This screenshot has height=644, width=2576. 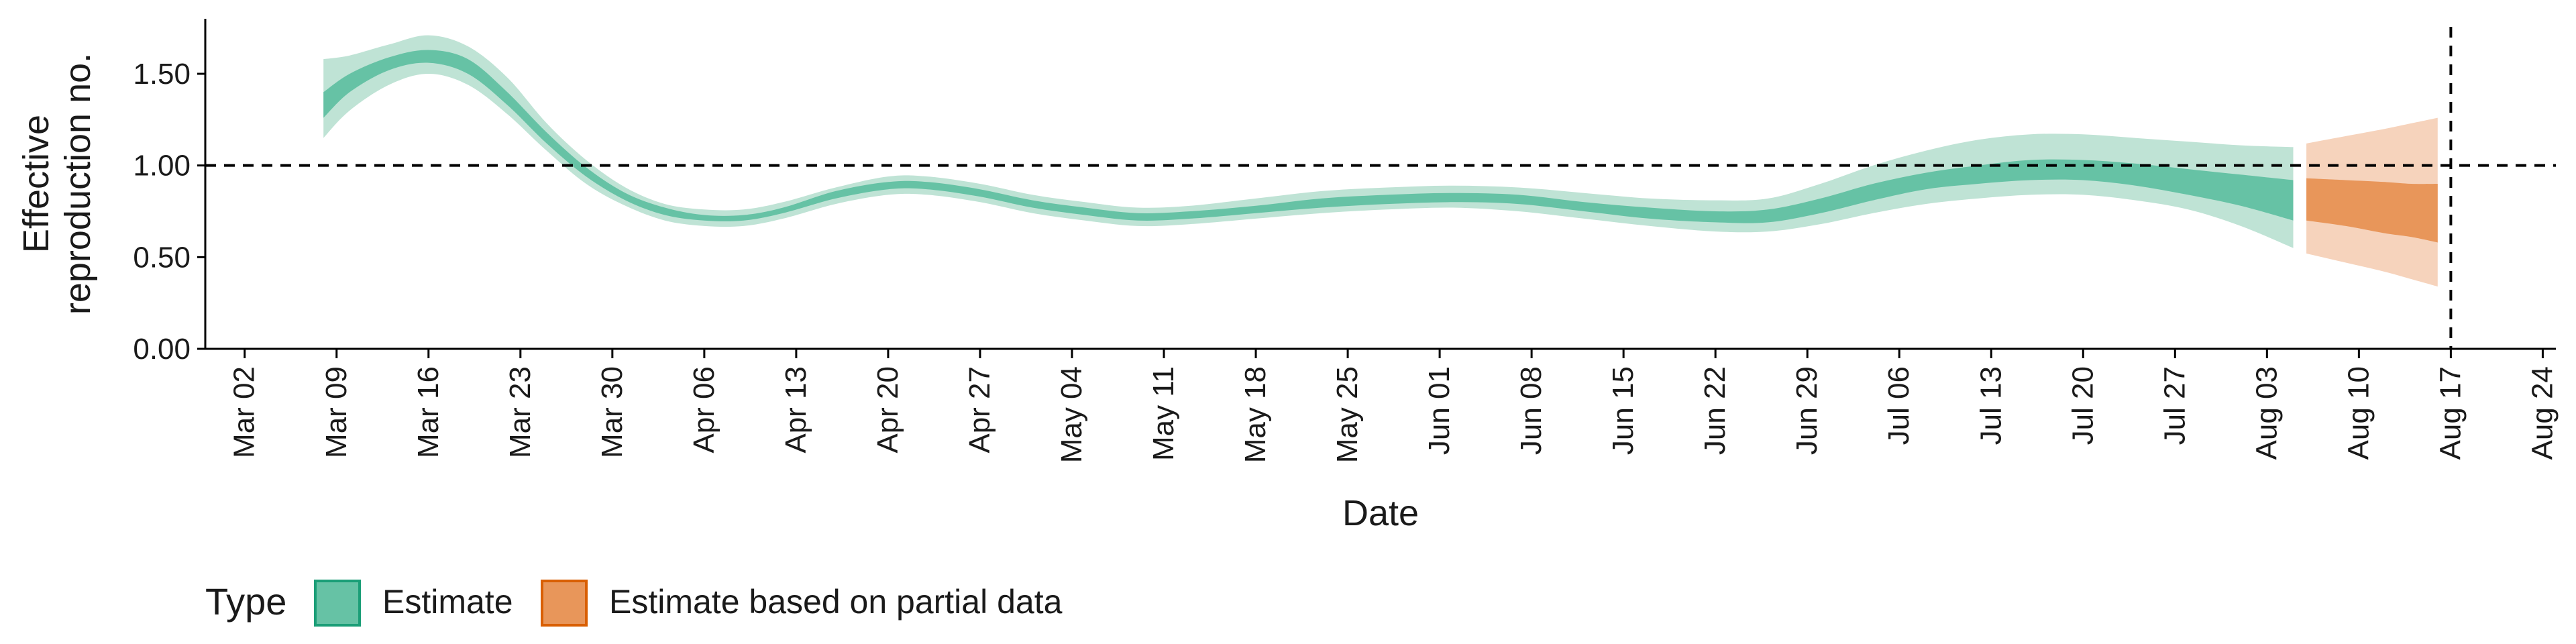 What do you see at coordinates (1623, 410) in the screenshot?
I see `x-tick-label: Jun 15` at bounding box center [1623, 410].